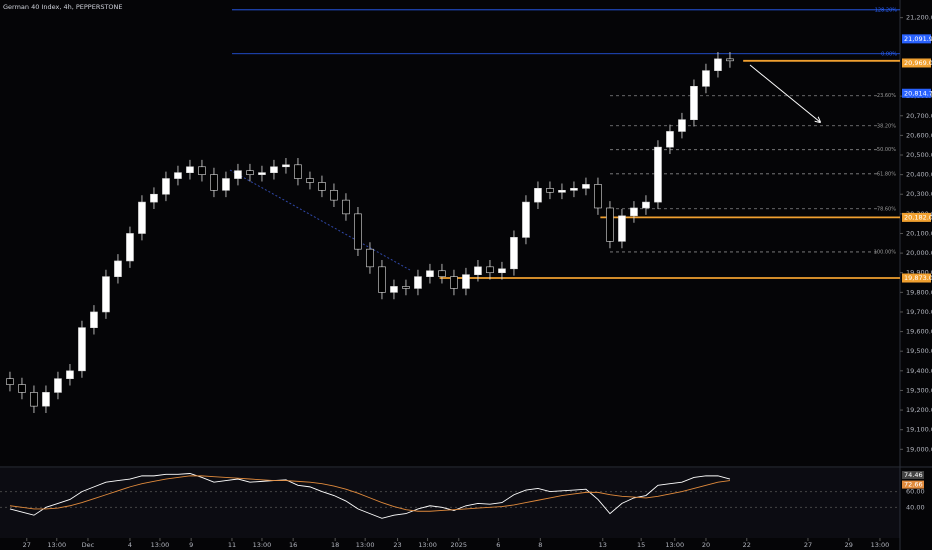 The height and width of the screenshot is (550, 932). I want to click on rsi-pane, so click(450, 503).